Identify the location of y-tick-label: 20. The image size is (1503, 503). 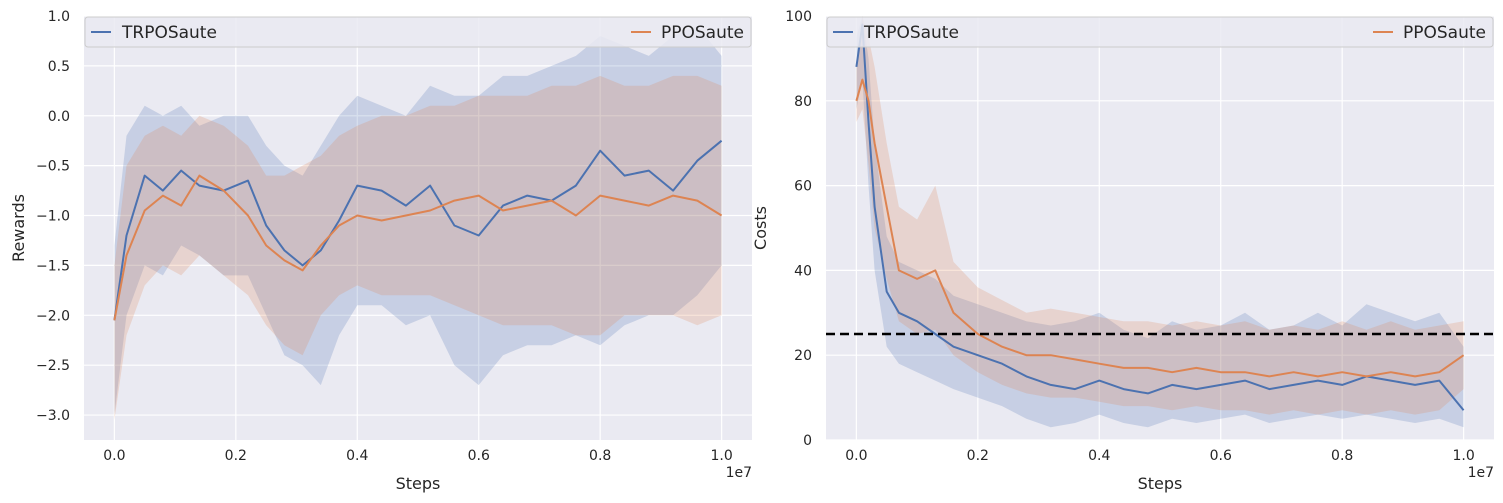
(803, 356).